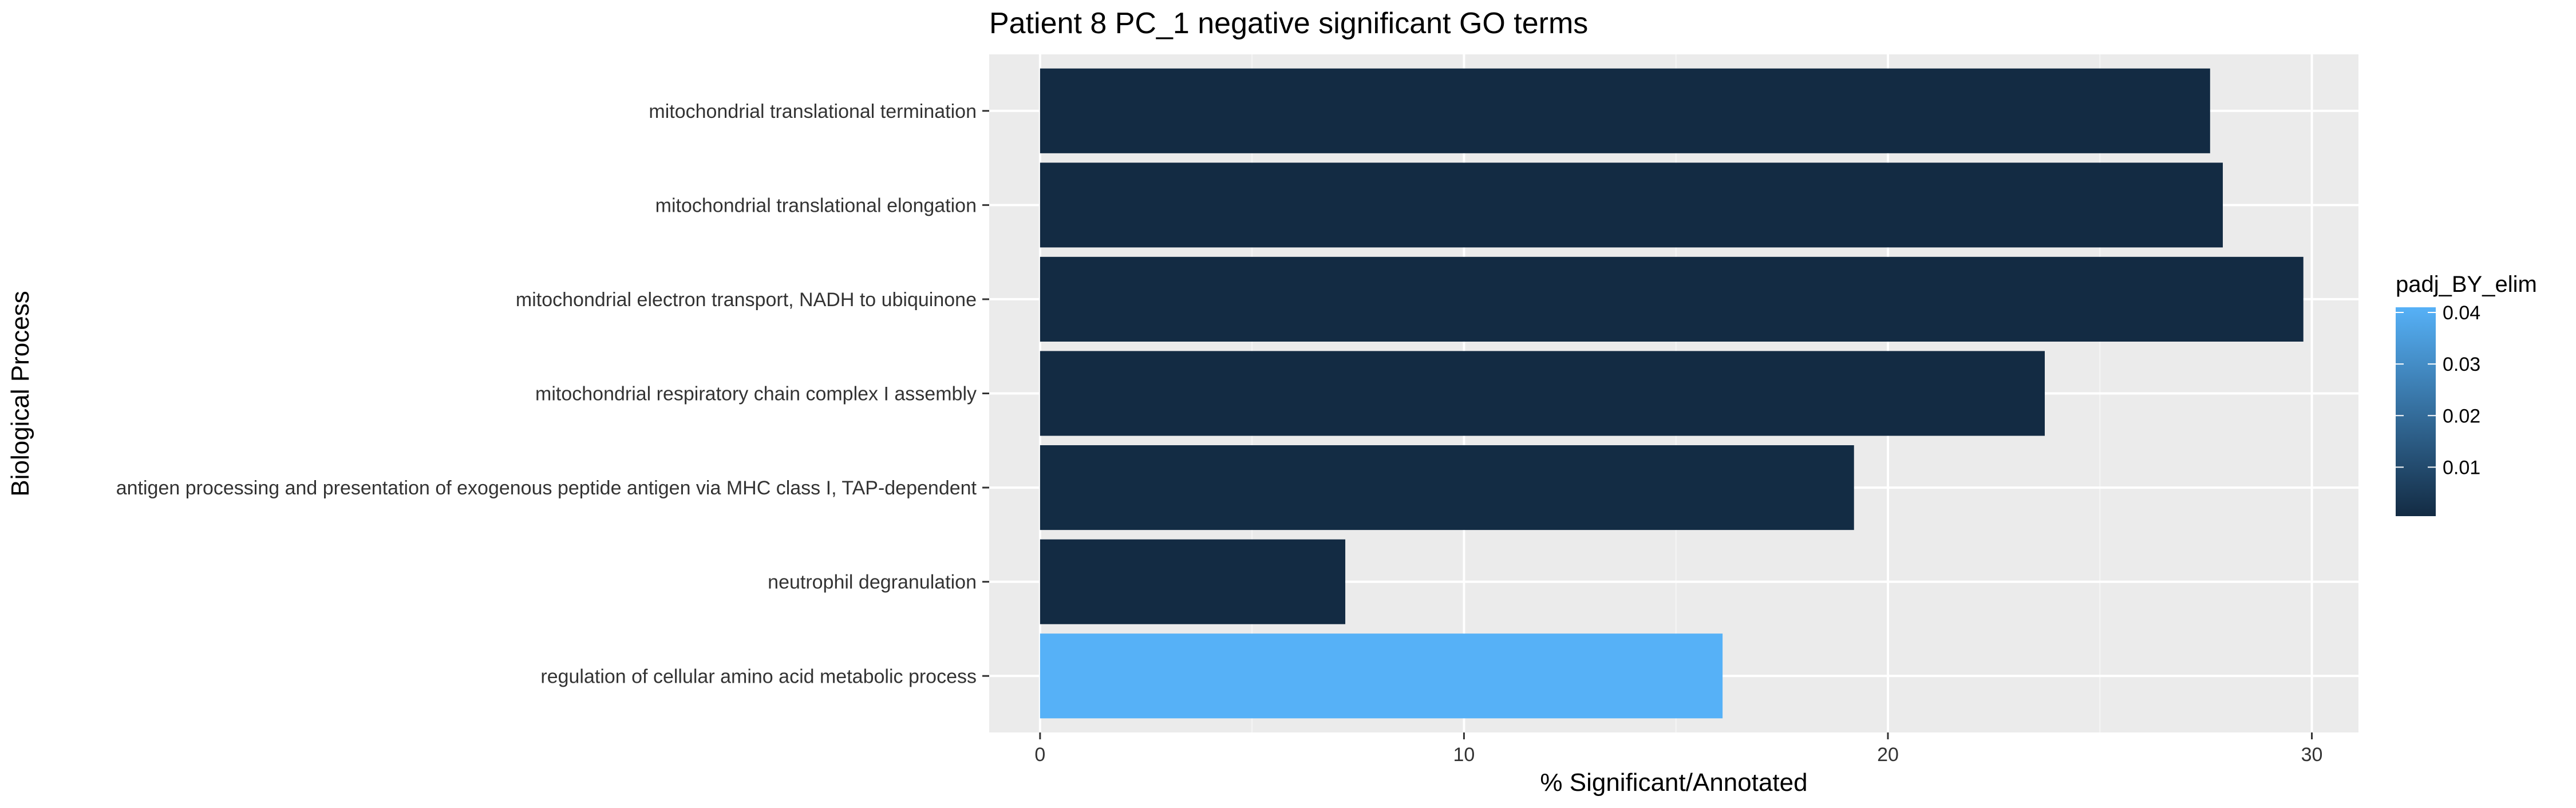 Image resolution: width=2576 pixels, height=808 pixels. Describe the element at coordinates (1673, 783) in the screenshot. I see `x-axis-title: % Significant/Annotated` at that location.